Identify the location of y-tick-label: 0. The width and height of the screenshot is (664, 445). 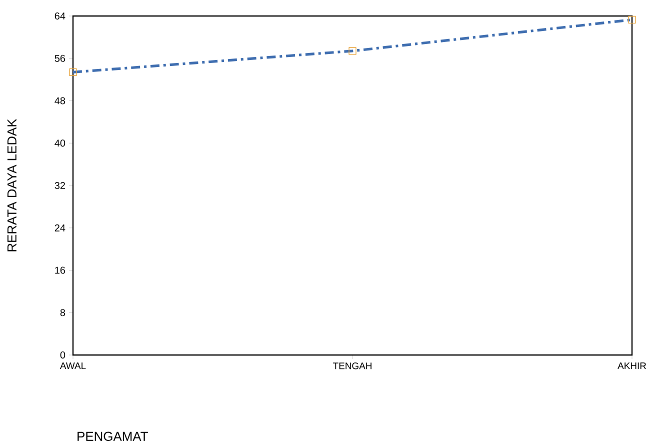
(63, 355).